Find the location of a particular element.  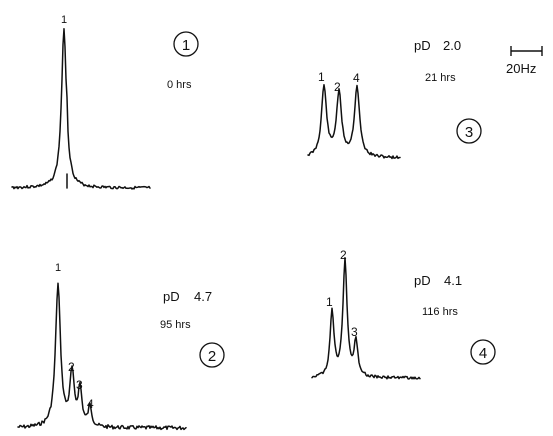

scale-bar-label: 20Hz is located at coordinates (521, 68).